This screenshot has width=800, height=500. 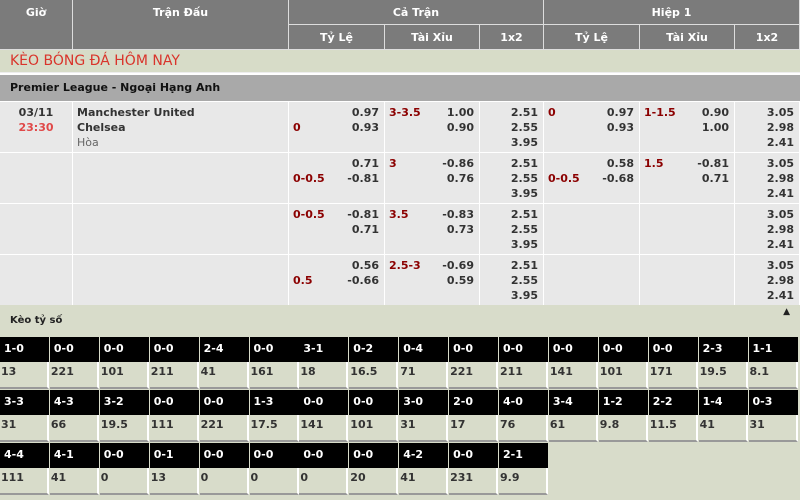 I want to click on score-cell: 2-2 11.5, so click(x=673, y=416).